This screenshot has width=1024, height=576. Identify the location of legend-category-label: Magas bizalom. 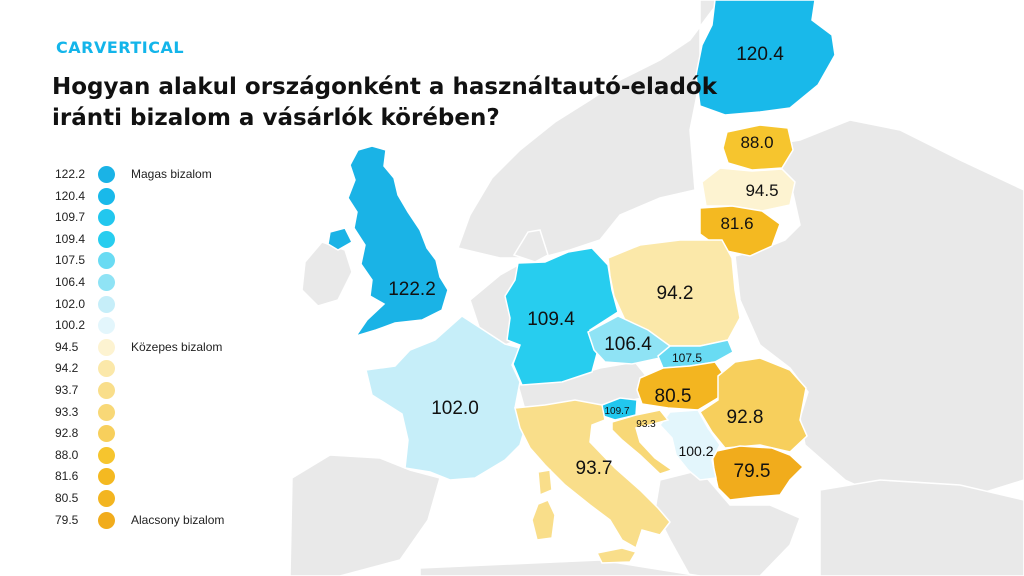
(171, 174).